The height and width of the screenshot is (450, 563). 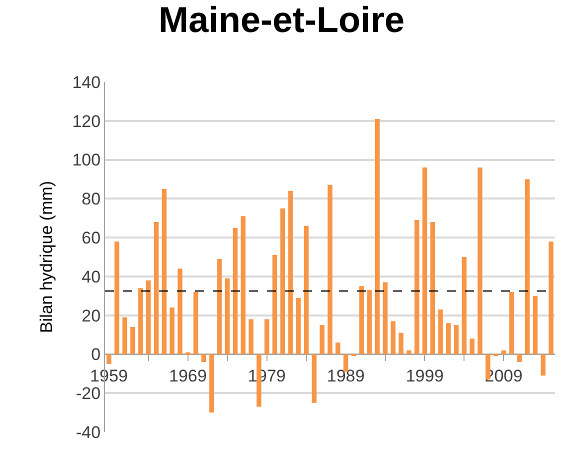 What do you see at coordinates (88, 432) in the screenshot?
I see `y-tick-label: -40` at bounding box center [88, 432].